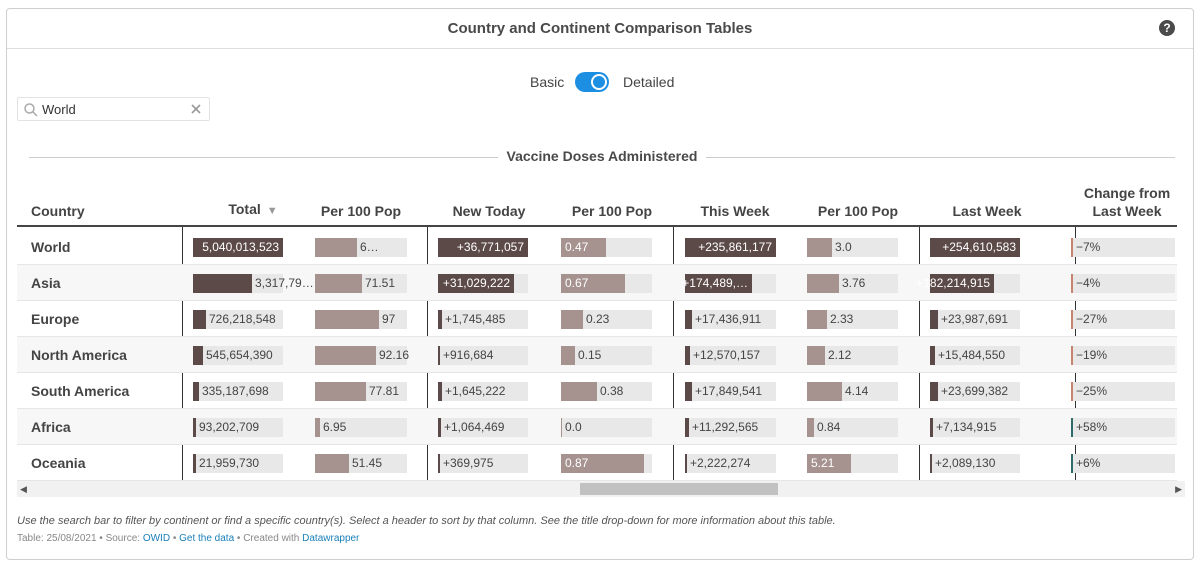 This screenshot has width=1200, height=566. I want to click on col-header-change-line1: Change from, so click(1127, 193).